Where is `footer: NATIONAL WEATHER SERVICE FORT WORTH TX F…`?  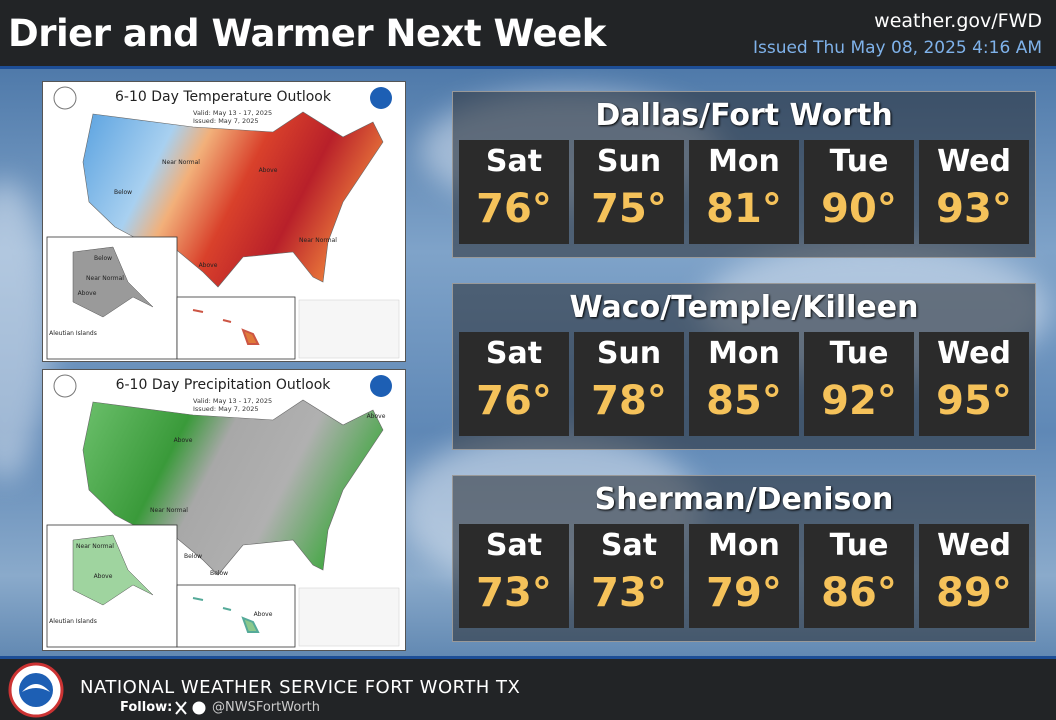
footer: NATIONAL WEATHER SERVICE FORT WORTH TX F… is located at coordinates (528, 688).